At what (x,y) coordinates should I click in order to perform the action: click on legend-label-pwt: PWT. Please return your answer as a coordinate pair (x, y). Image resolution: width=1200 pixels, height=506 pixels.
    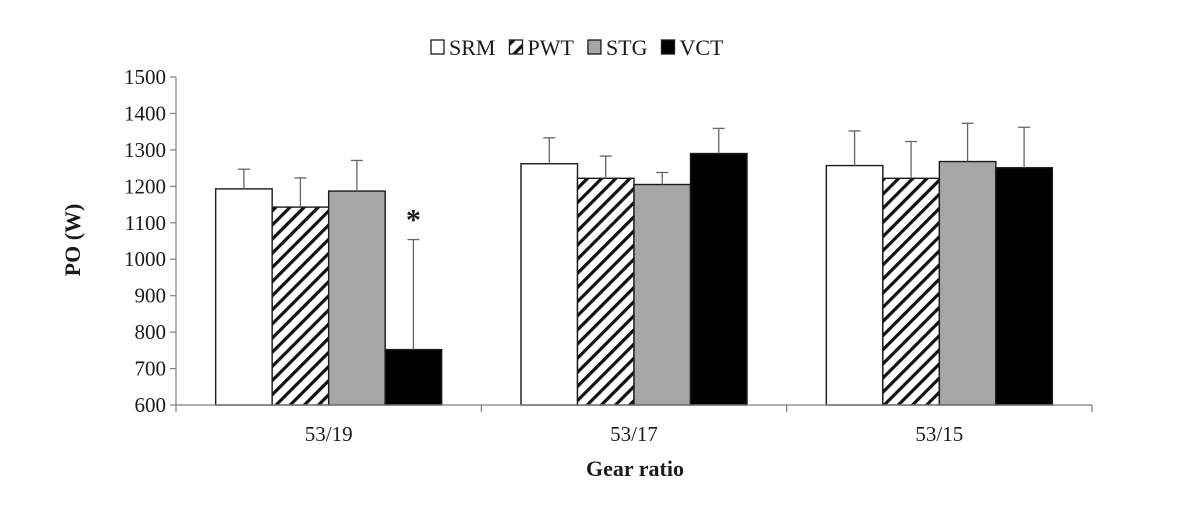
    Looking at the image, I should click on (550, 47).